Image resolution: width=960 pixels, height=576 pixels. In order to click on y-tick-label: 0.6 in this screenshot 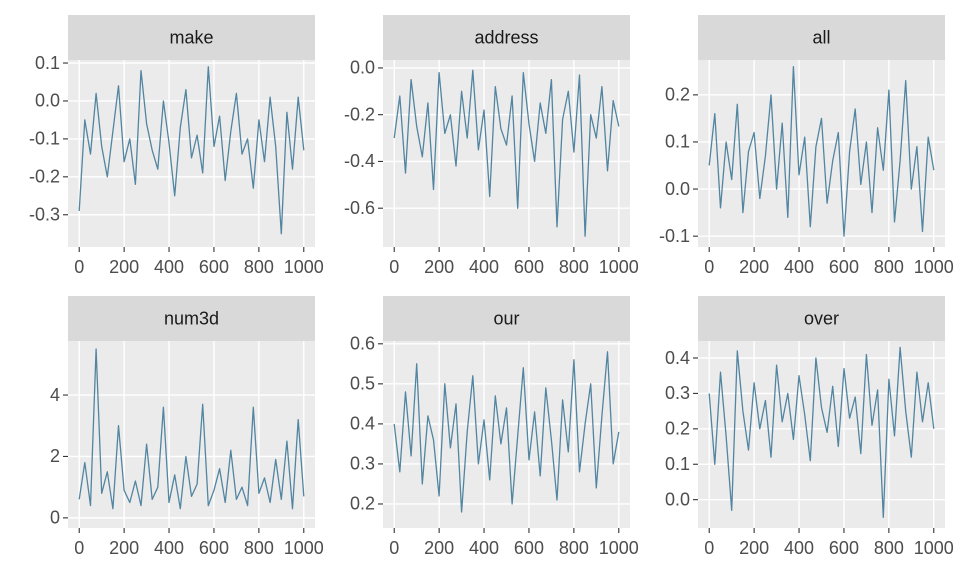, I will do `click(362, 344)`.